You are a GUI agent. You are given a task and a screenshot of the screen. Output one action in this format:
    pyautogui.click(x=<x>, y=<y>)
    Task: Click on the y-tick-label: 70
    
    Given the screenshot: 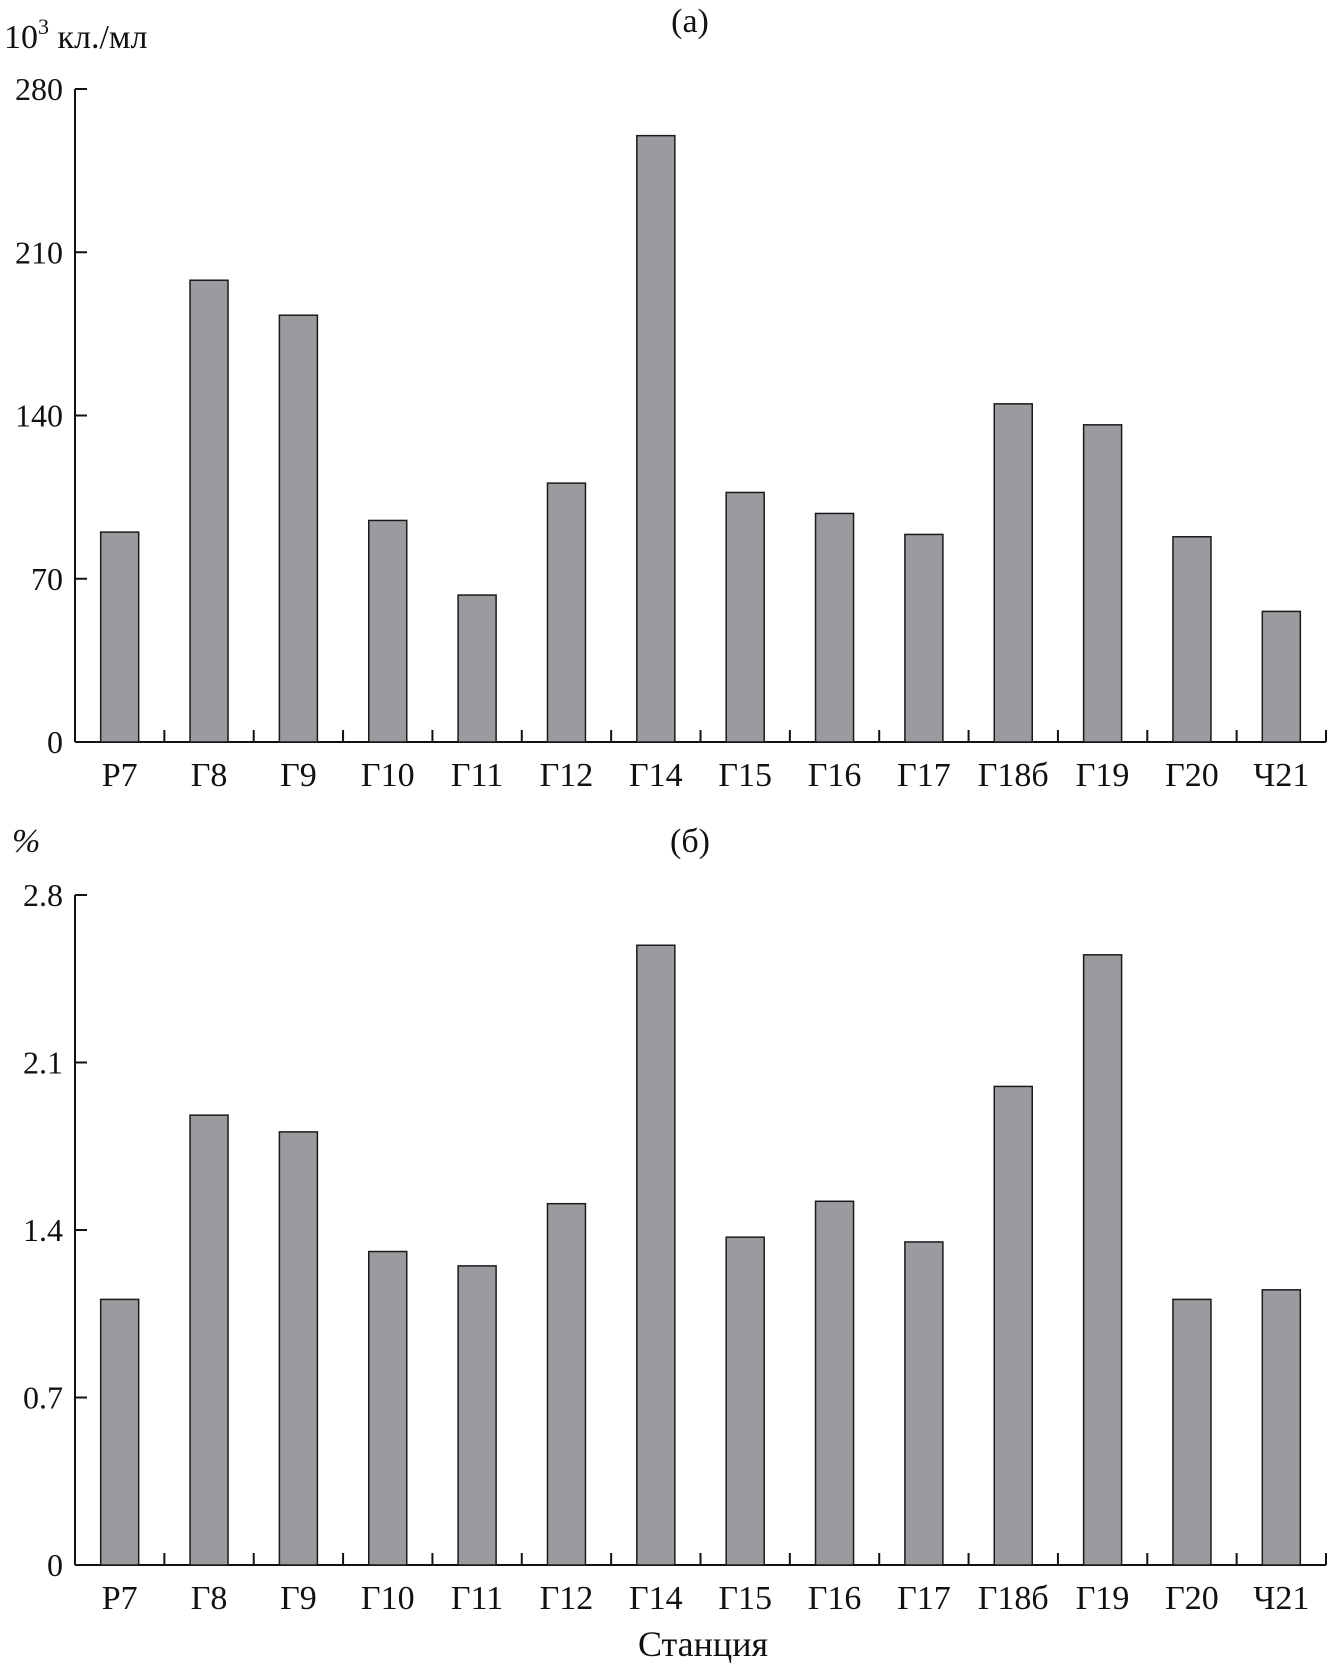 What is the action you would take?
    pyautogui.click(x=47, y=579)
    